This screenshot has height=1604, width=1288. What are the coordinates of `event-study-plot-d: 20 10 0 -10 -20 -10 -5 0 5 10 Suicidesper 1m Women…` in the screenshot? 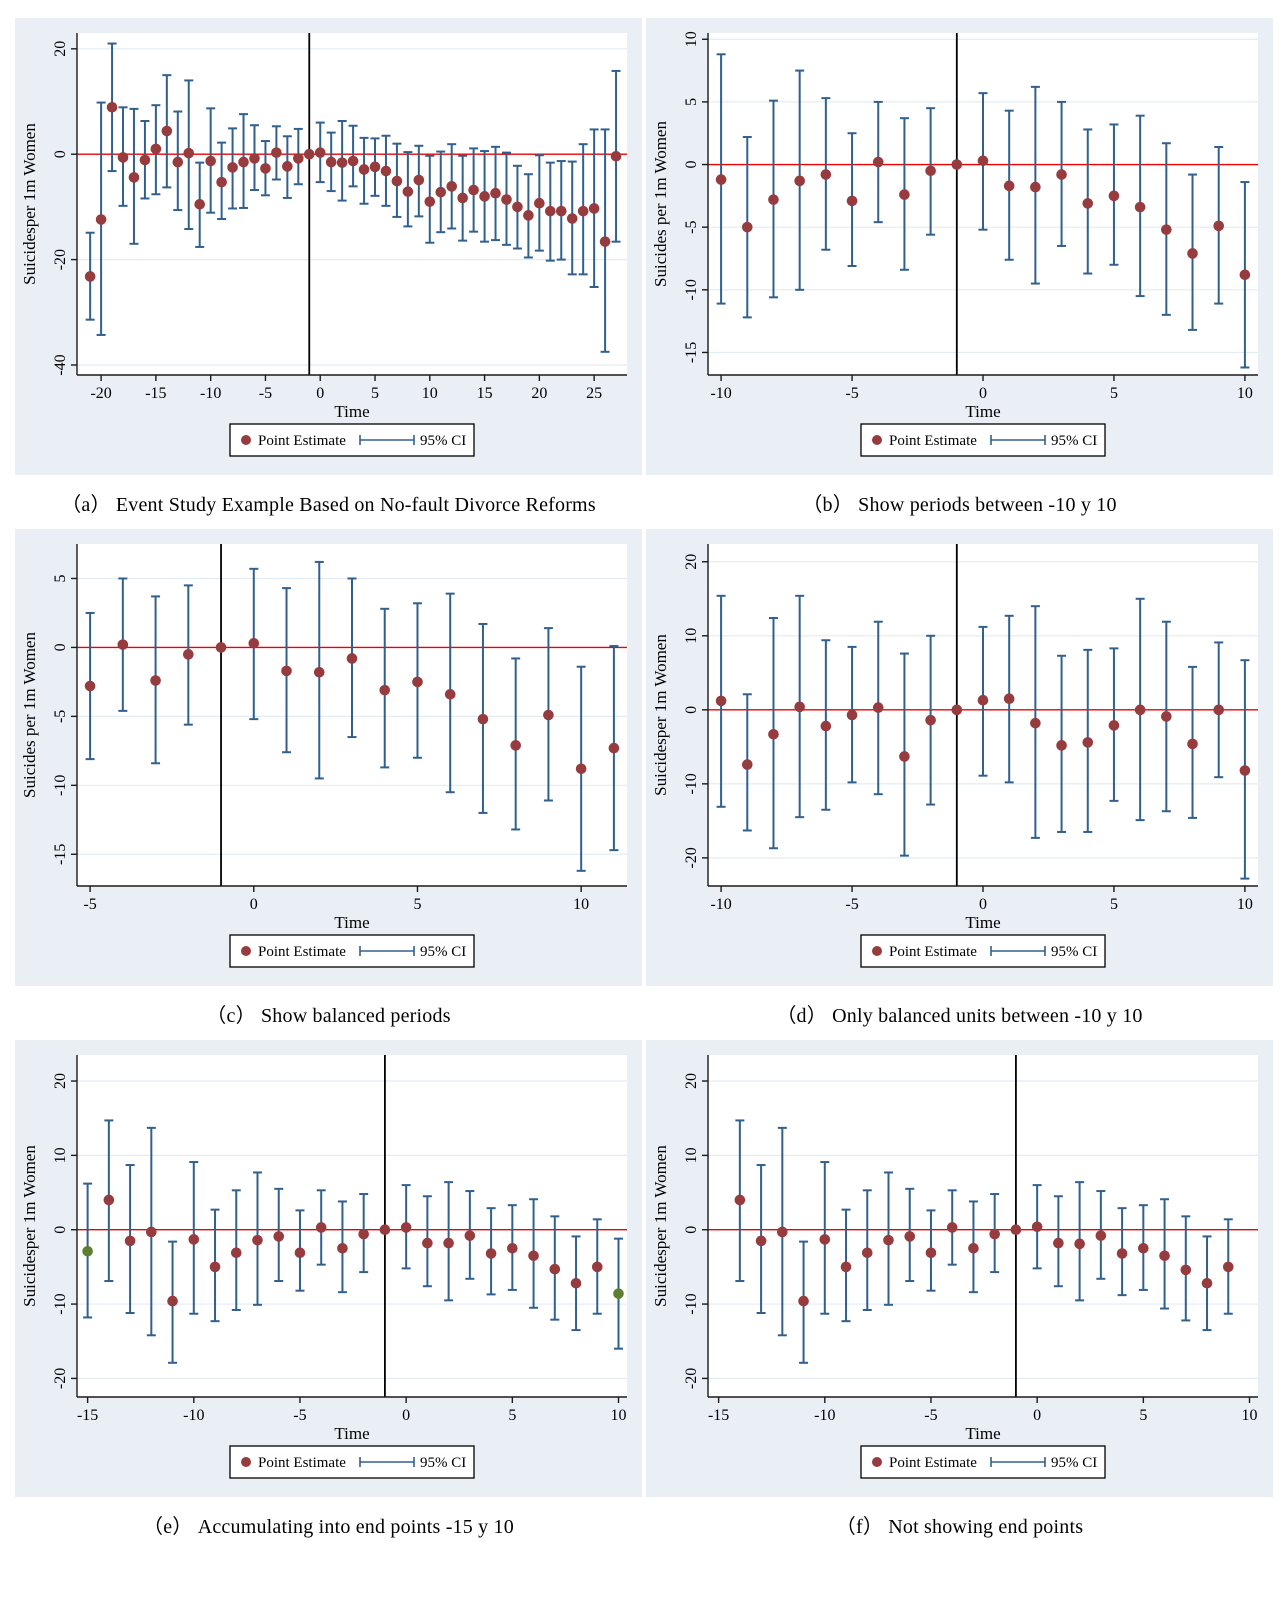 It's located at (954, 756).